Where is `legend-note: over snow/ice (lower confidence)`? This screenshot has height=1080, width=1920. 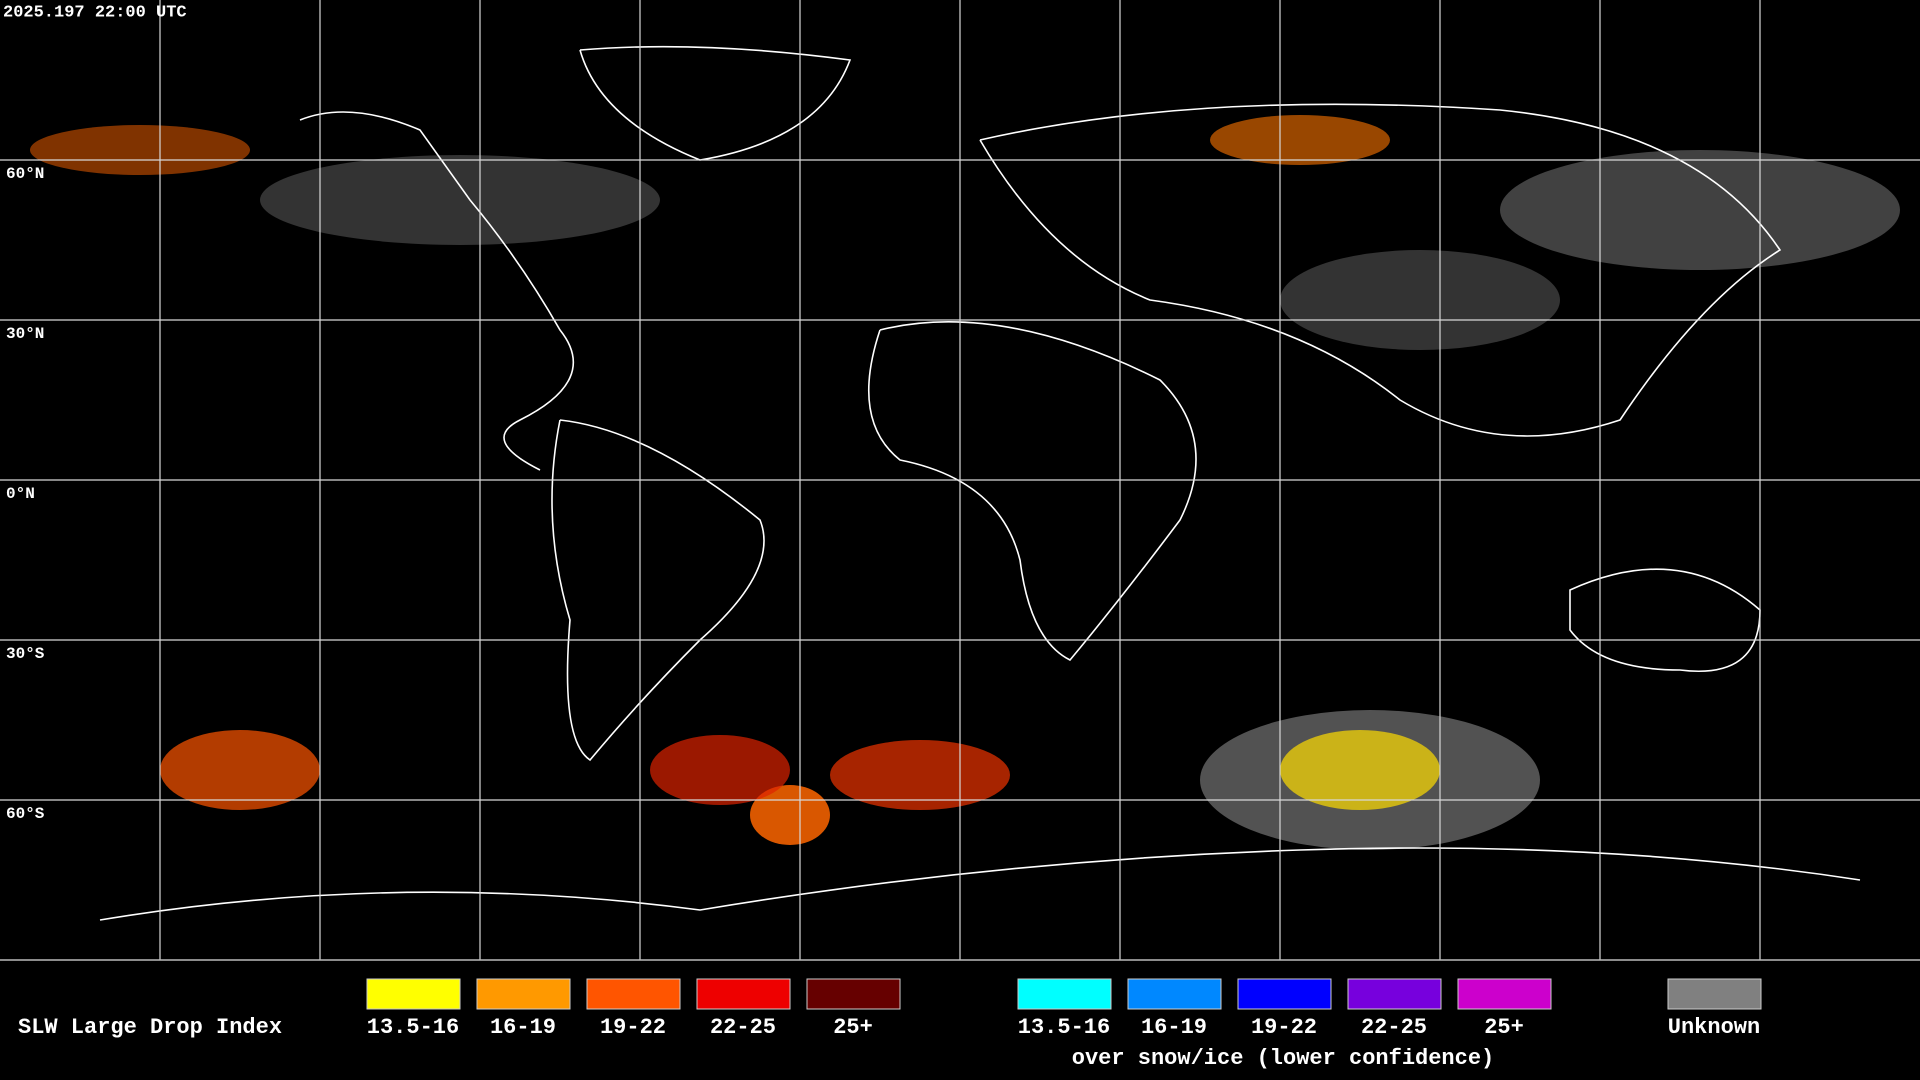
legend-note: over snow/ice (lower confidence) is located at coordinates (1283, 1058).